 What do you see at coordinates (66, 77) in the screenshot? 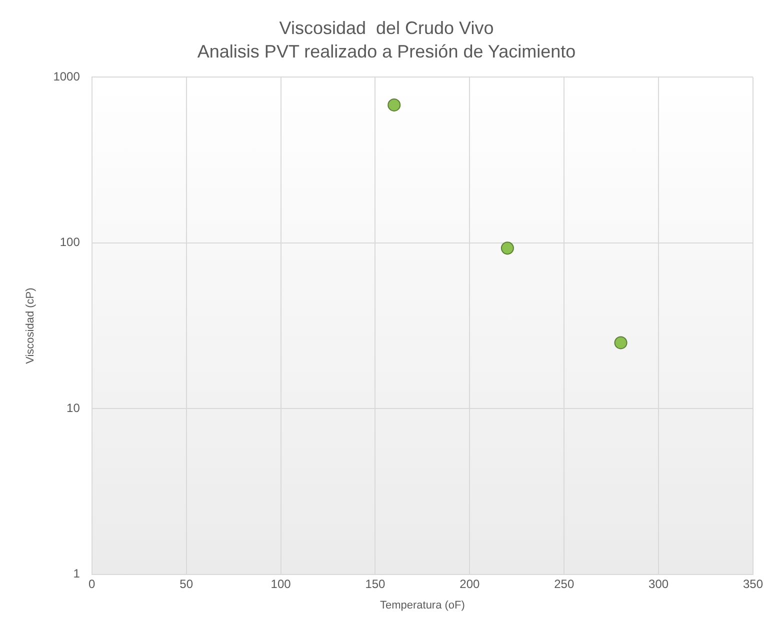
I see `y-tick-label: 1000` at bounding box center [66, 77].